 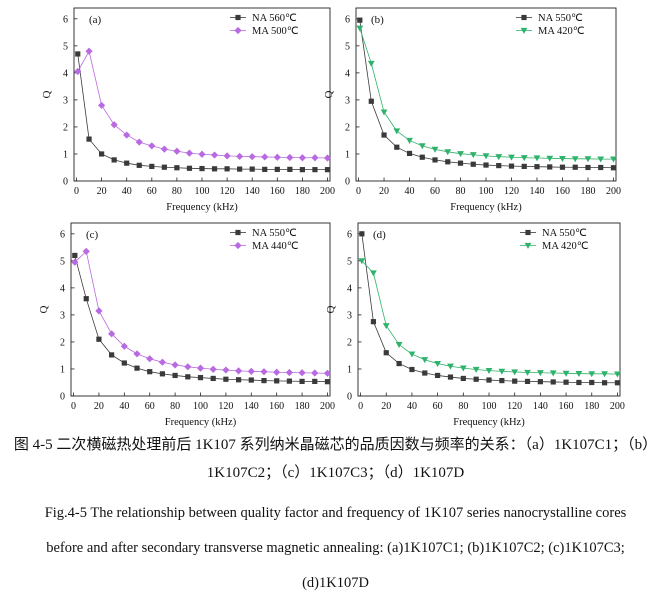 I want to click on x-tick-label: 120, so click(x=227, y=191).